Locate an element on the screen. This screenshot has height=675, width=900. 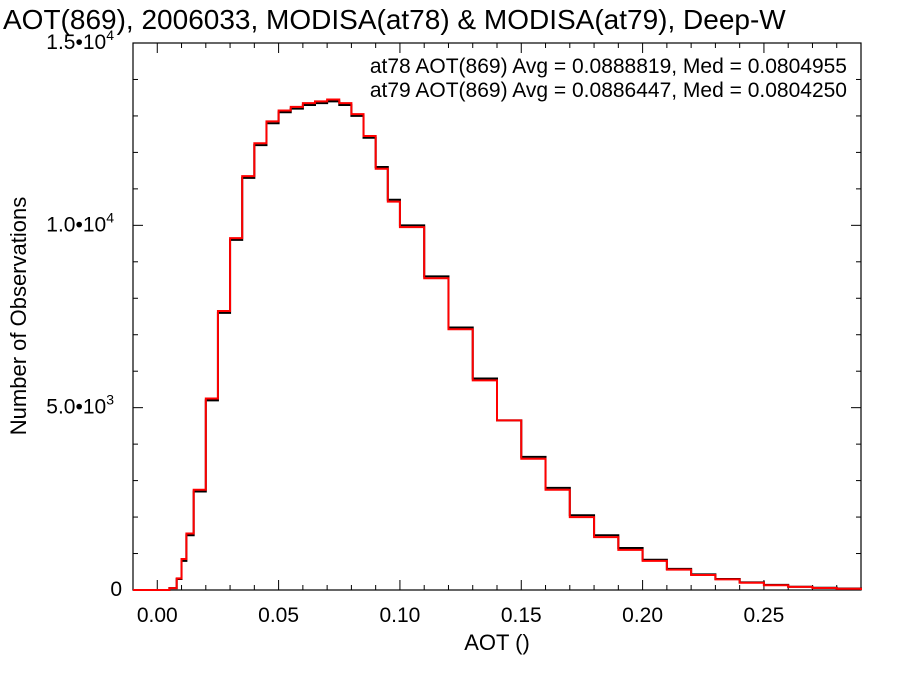
y-tick-label: 1.5•104 is located at coordinates (80, 40).